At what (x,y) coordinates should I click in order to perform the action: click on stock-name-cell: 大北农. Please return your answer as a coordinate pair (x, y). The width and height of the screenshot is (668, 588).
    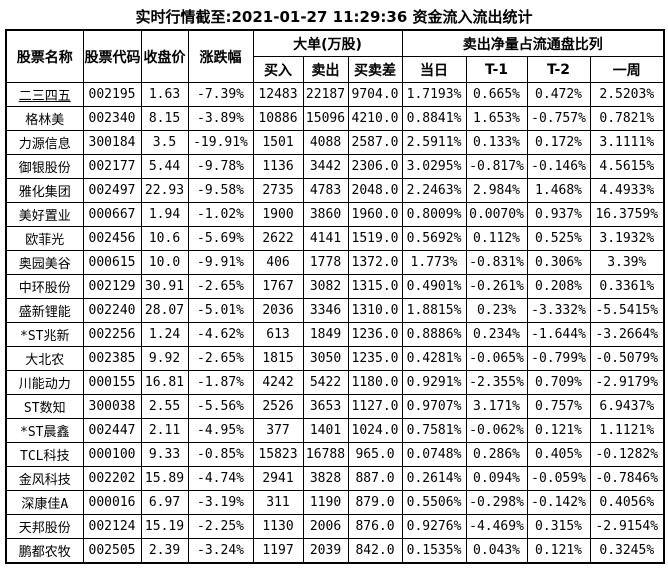
    Looking at the image, I should click on (44, 358).